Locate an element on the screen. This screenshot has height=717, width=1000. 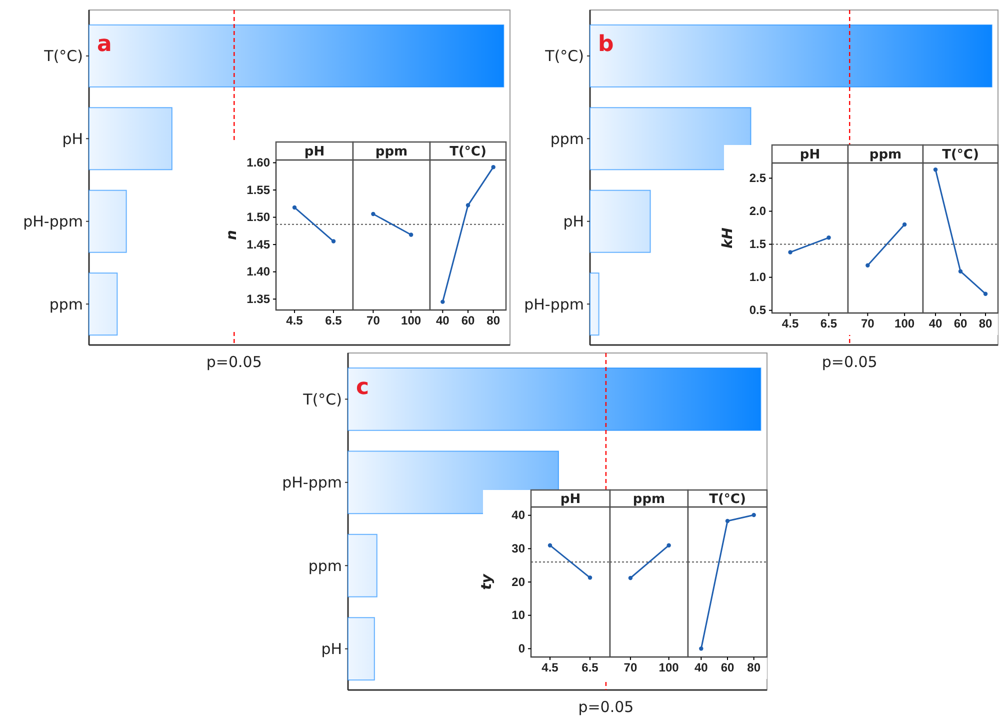
y-tick-label: 20 is located at coordinates (519, 581).